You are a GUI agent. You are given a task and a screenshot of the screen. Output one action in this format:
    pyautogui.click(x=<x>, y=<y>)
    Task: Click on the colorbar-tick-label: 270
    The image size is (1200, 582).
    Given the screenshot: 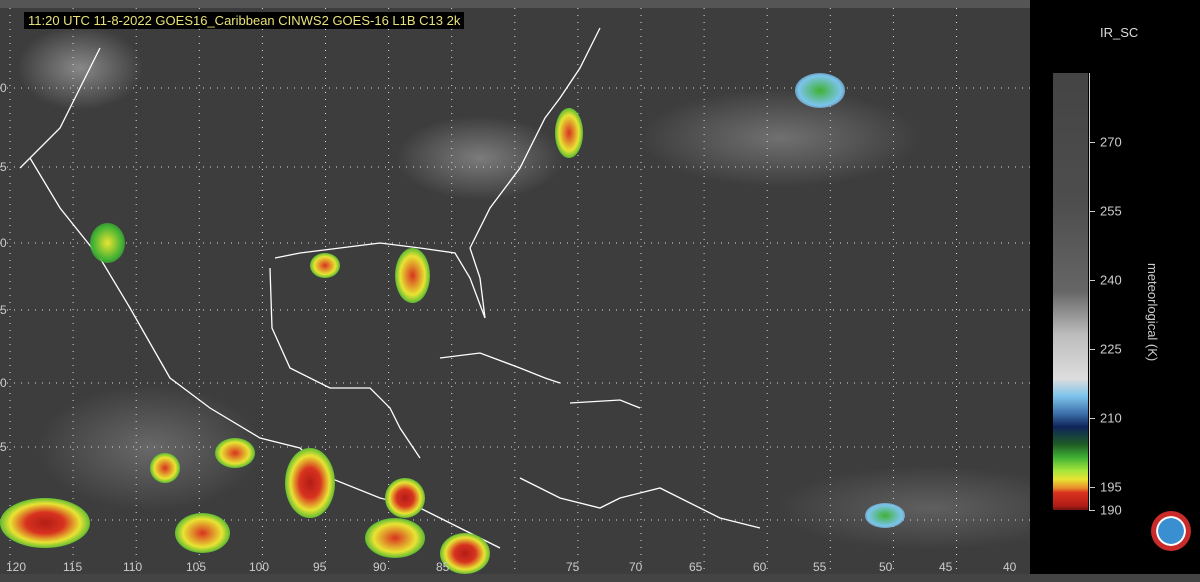 What is the action you would take?
    pyautogui.click(x=1111, y=142)
    